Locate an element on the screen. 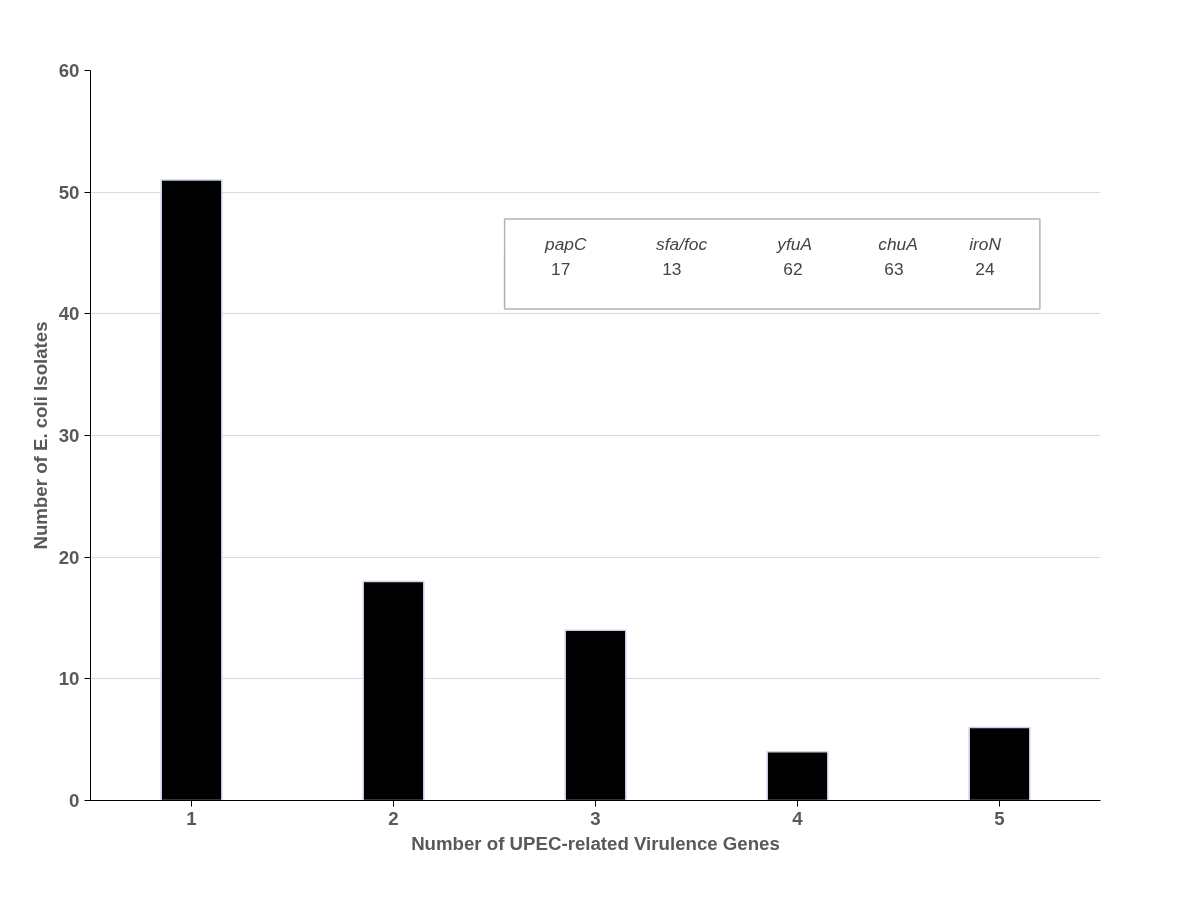  annotation: 63 is located at coordinates (894, 268).